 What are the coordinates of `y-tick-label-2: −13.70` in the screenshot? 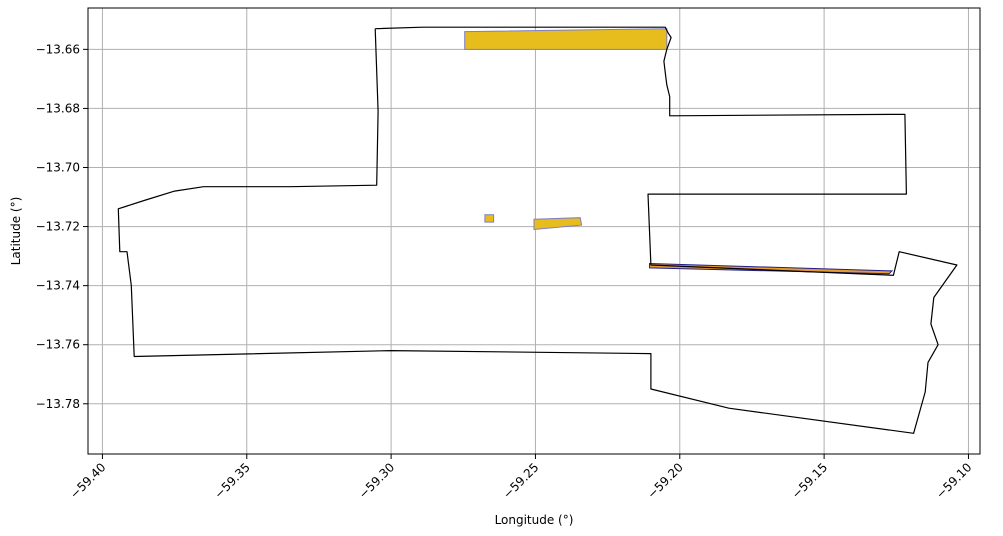 It's located at (58, 167).